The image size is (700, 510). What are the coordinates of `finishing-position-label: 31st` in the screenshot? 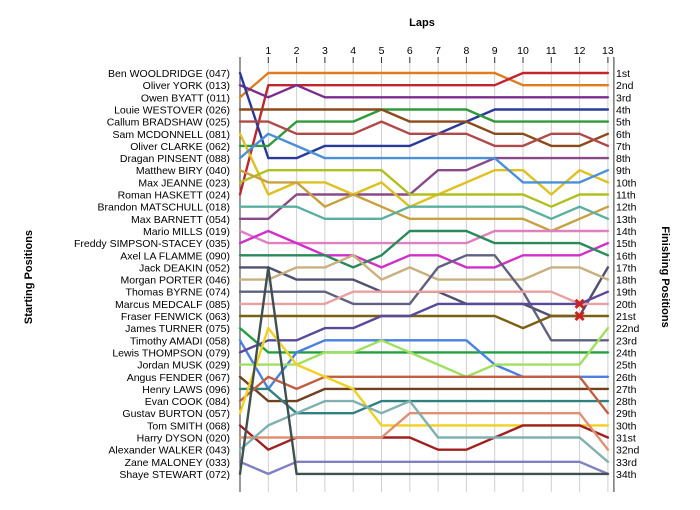 It's located at (626, 439).